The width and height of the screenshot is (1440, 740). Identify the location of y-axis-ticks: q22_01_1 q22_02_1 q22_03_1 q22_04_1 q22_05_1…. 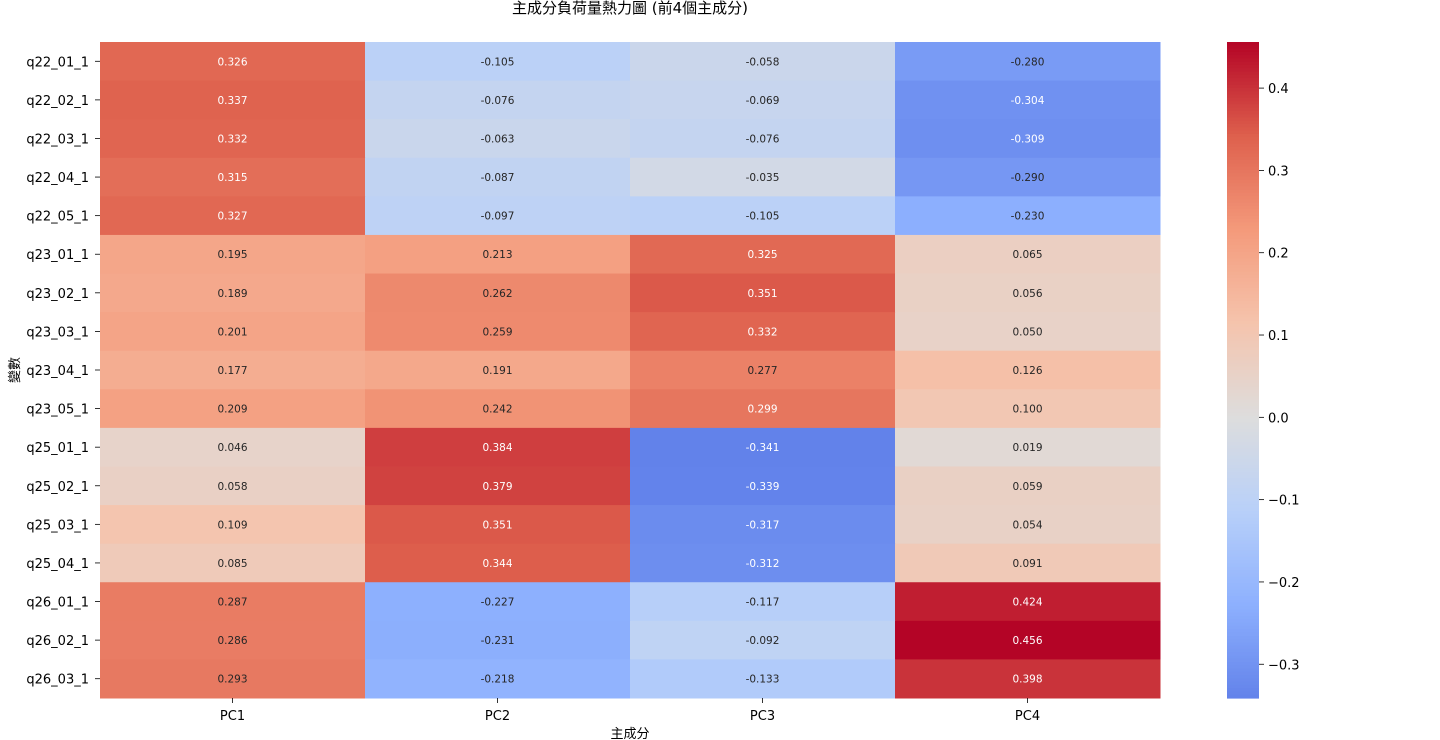
(63, 371).